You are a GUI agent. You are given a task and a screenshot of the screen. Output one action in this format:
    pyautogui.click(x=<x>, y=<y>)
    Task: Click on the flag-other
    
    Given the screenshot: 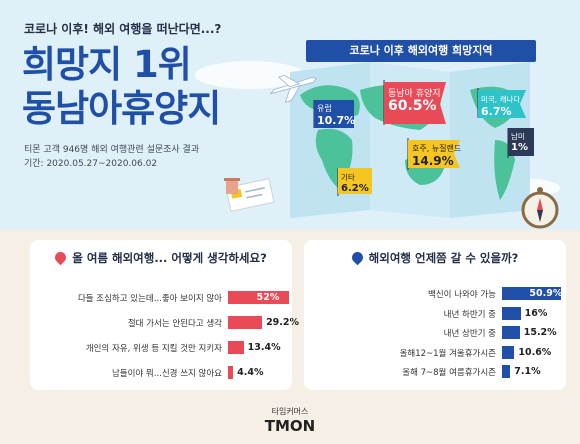 What is the action you would take?
    pyautogui.click(x=354, y=182)
    